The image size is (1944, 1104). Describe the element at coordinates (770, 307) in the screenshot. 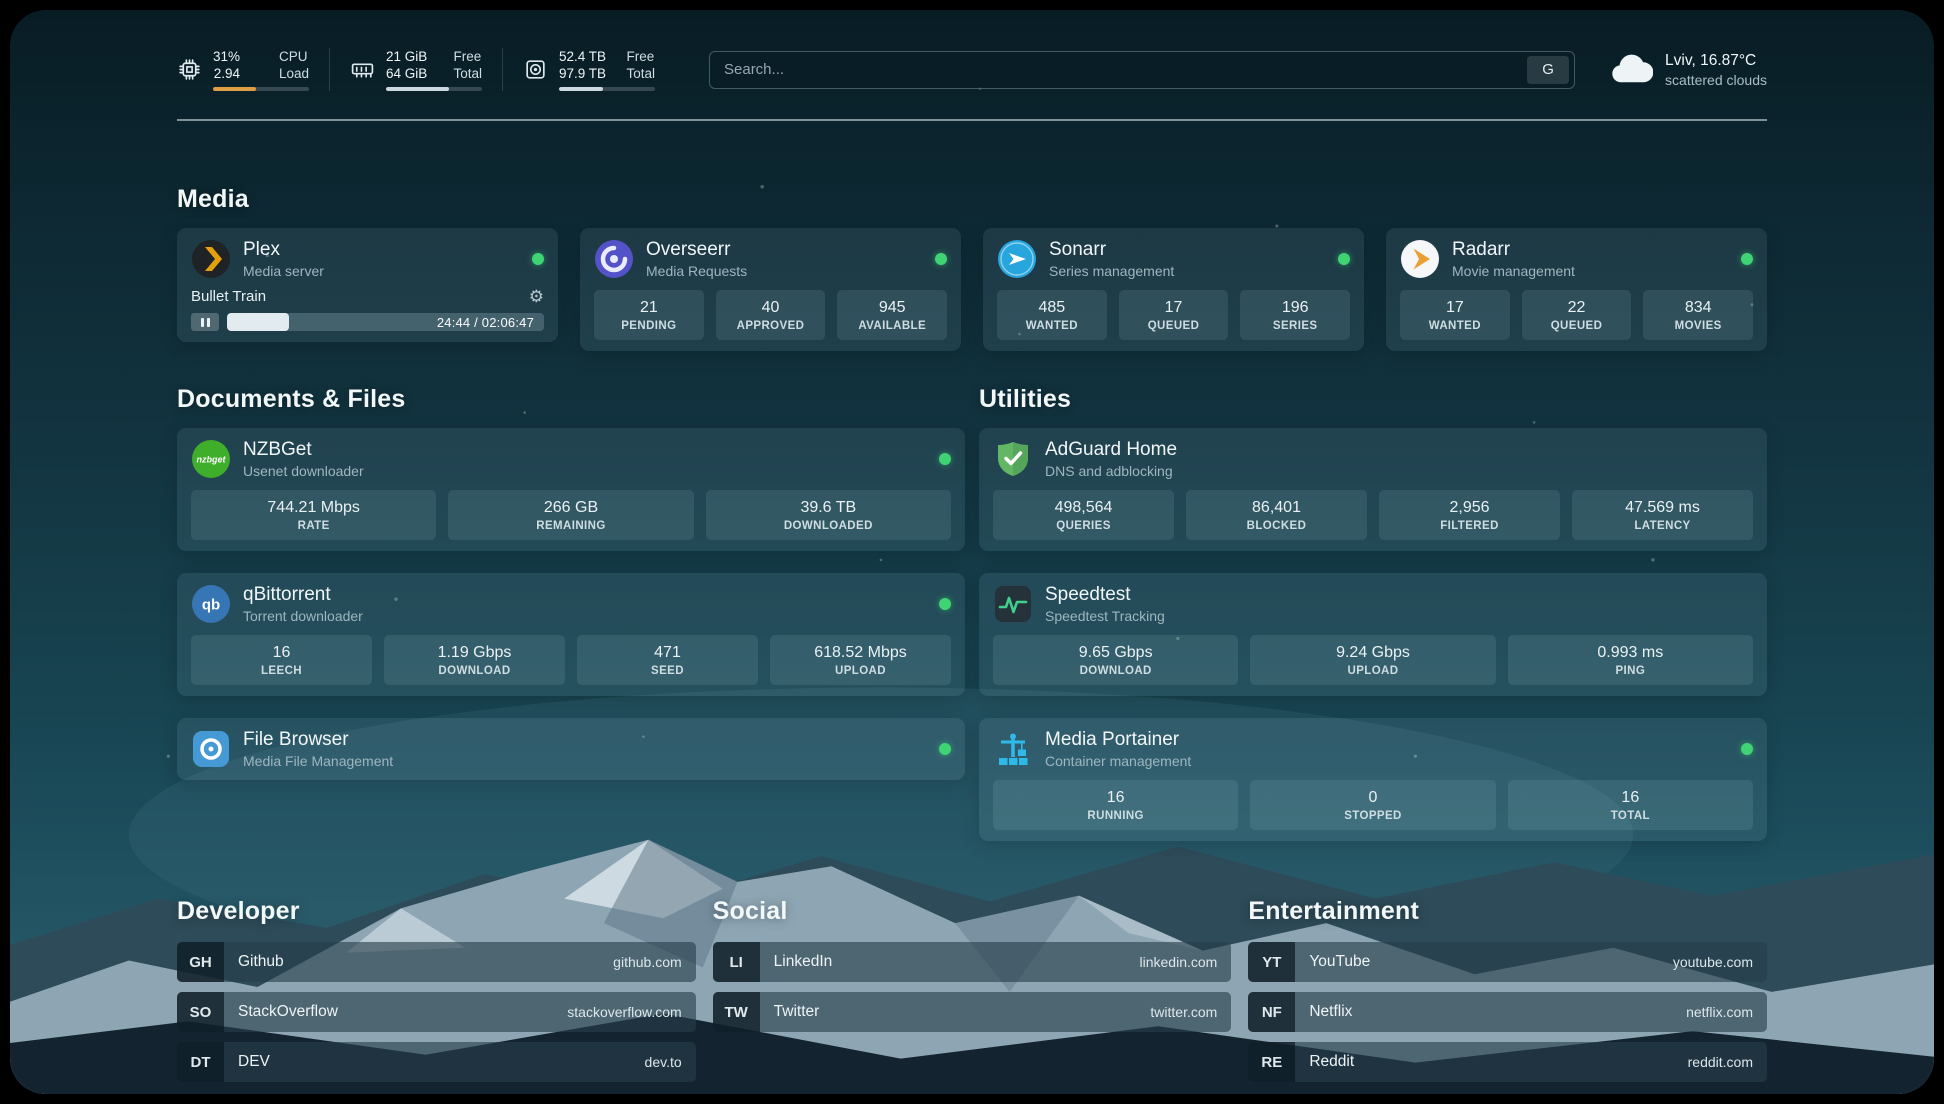

I see `stat-value: 40` at that location.